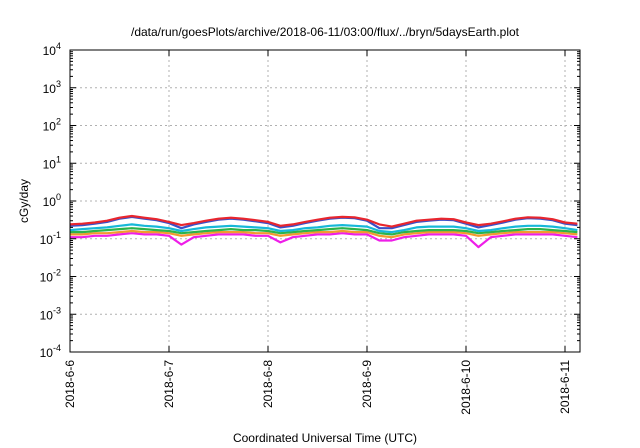  Describe the element at coordinates (50, 276) in the screenshot. I see `y-tick-label: 10⁻²` at that location.